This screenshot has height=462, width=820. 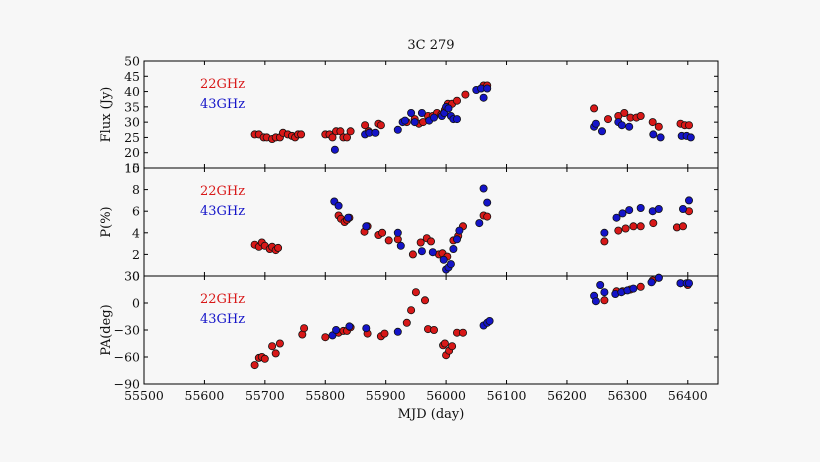 I want to click on chart-title: 3C 279, so click(x=430, y=45).